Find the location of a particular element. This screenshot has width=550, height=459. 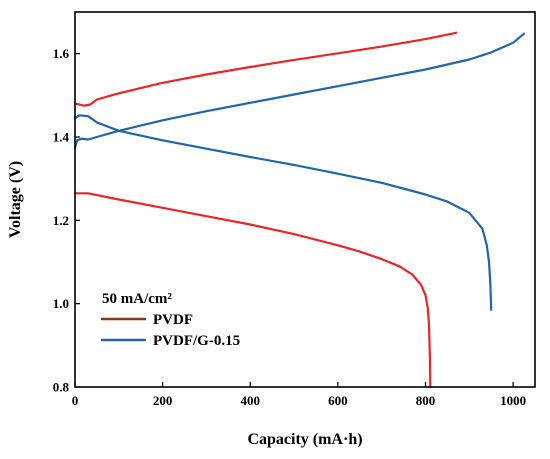

x-tick-label: 1000 is located at coordinates (513, 400).